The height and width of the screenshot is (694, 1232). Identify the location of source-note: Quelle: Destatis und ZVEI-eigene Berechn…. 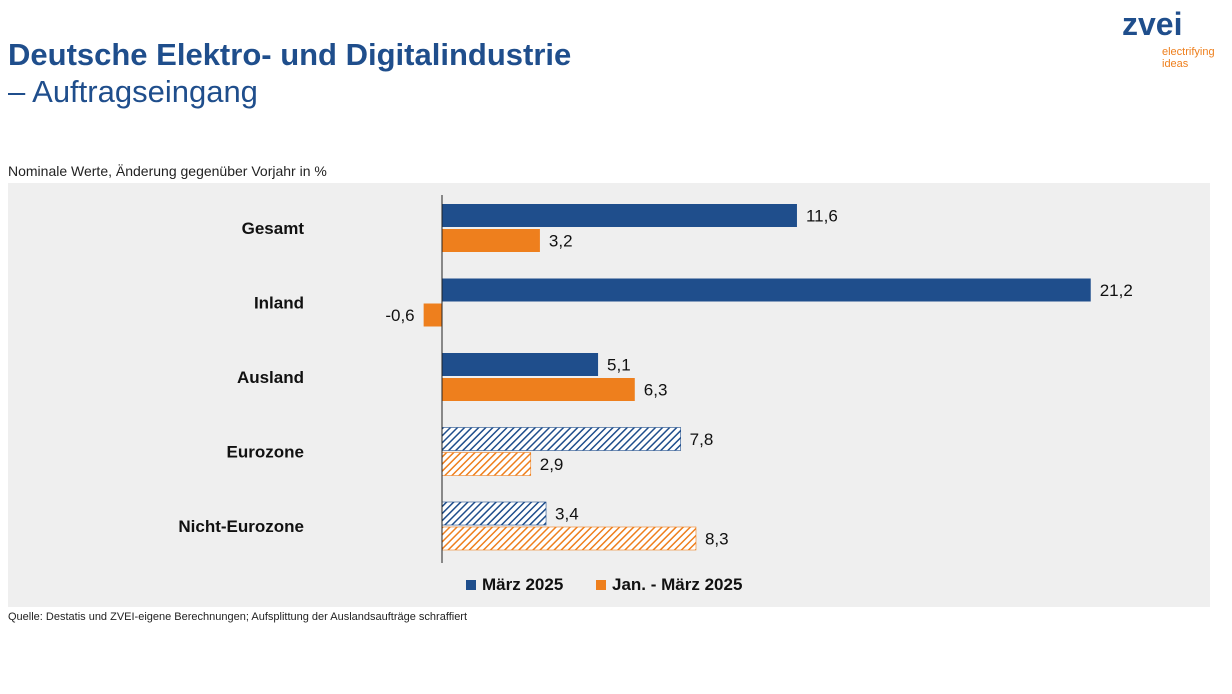
(238, 617).